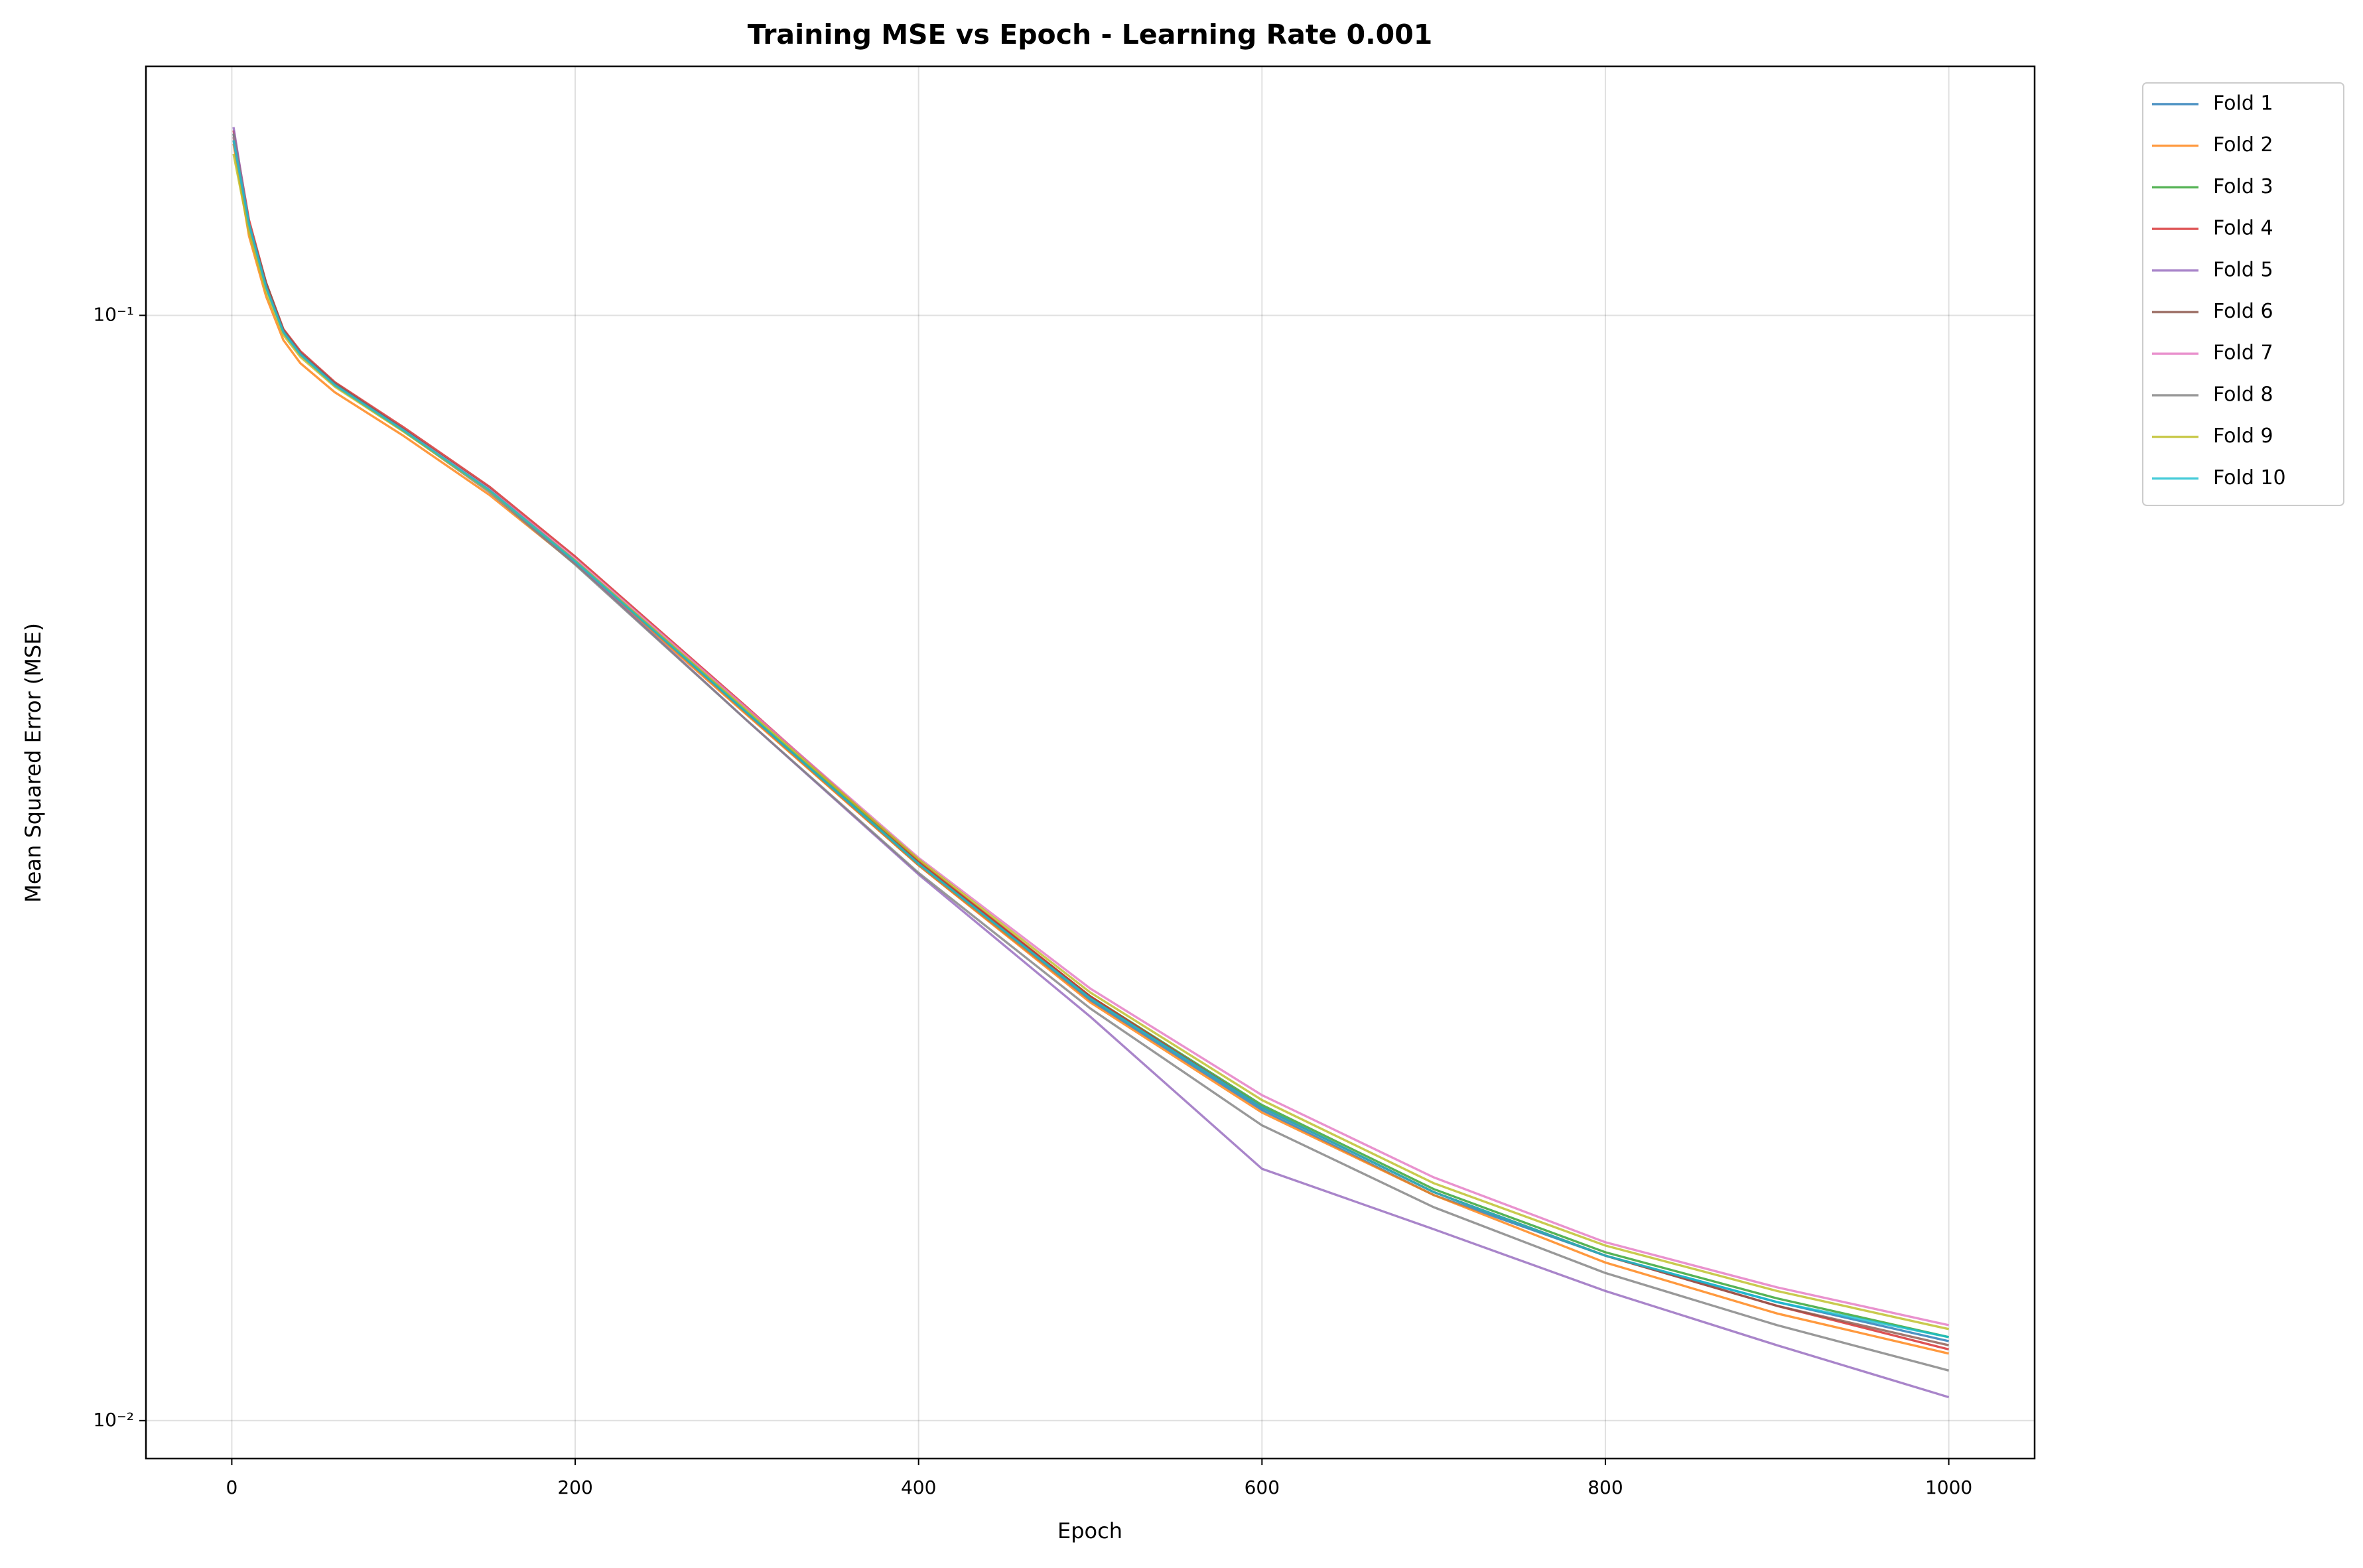 Image resolution: width=2363 pixels, height=1568 pixels. Describe the element at coordinates (1948, 1487) in the screenshot. I see `x-tick-label: 1000` at that location.